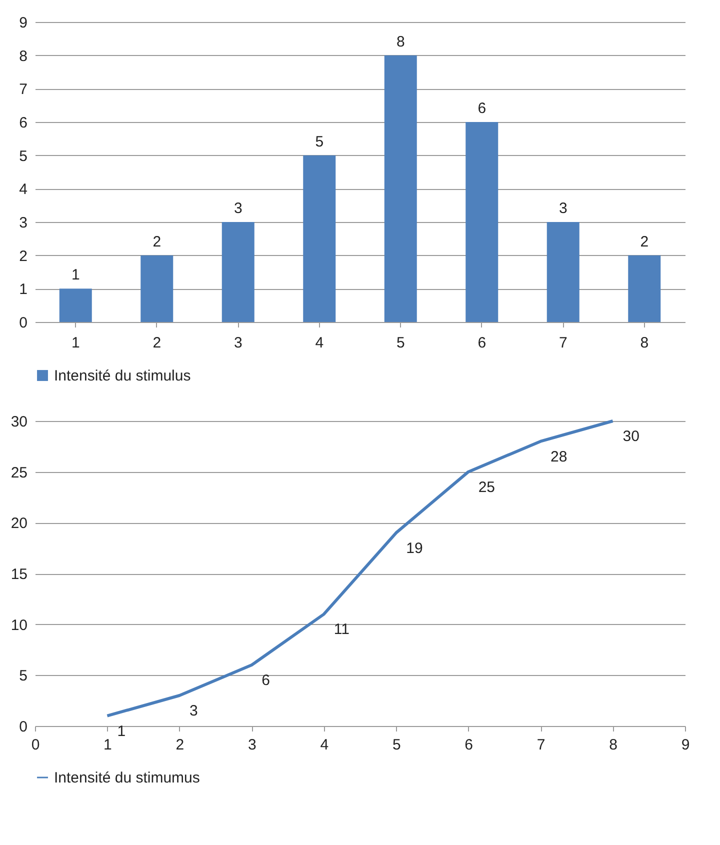 Image resolution: width=720 pixels, height=845 pixels. Describe the element at coordinates (487, 487) in the screenshot. I see `data-label: 25` at that location.